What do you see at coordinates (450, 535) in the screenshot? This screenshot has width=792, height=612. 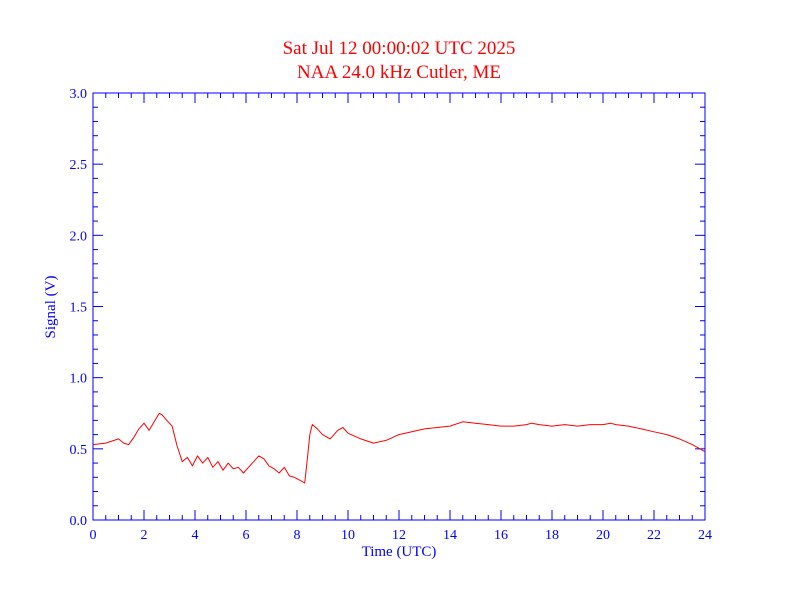 I see `x-tick-label: 14` at bounding box center [450, 535].